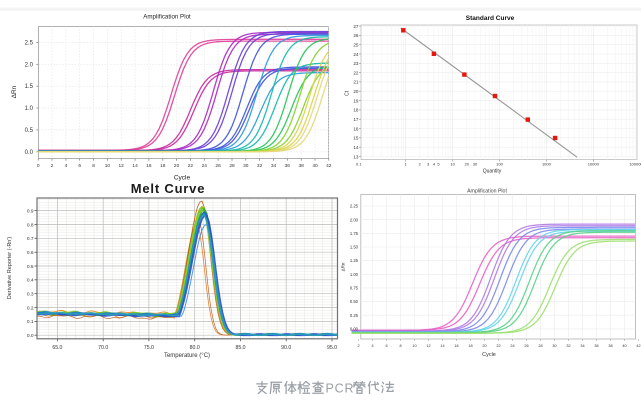 This screenshot has height=405, width=641. What do you see at coordinates (499, 164) in the screenshot?
I see `svg-text: 100` at bounding box center [499, 164].